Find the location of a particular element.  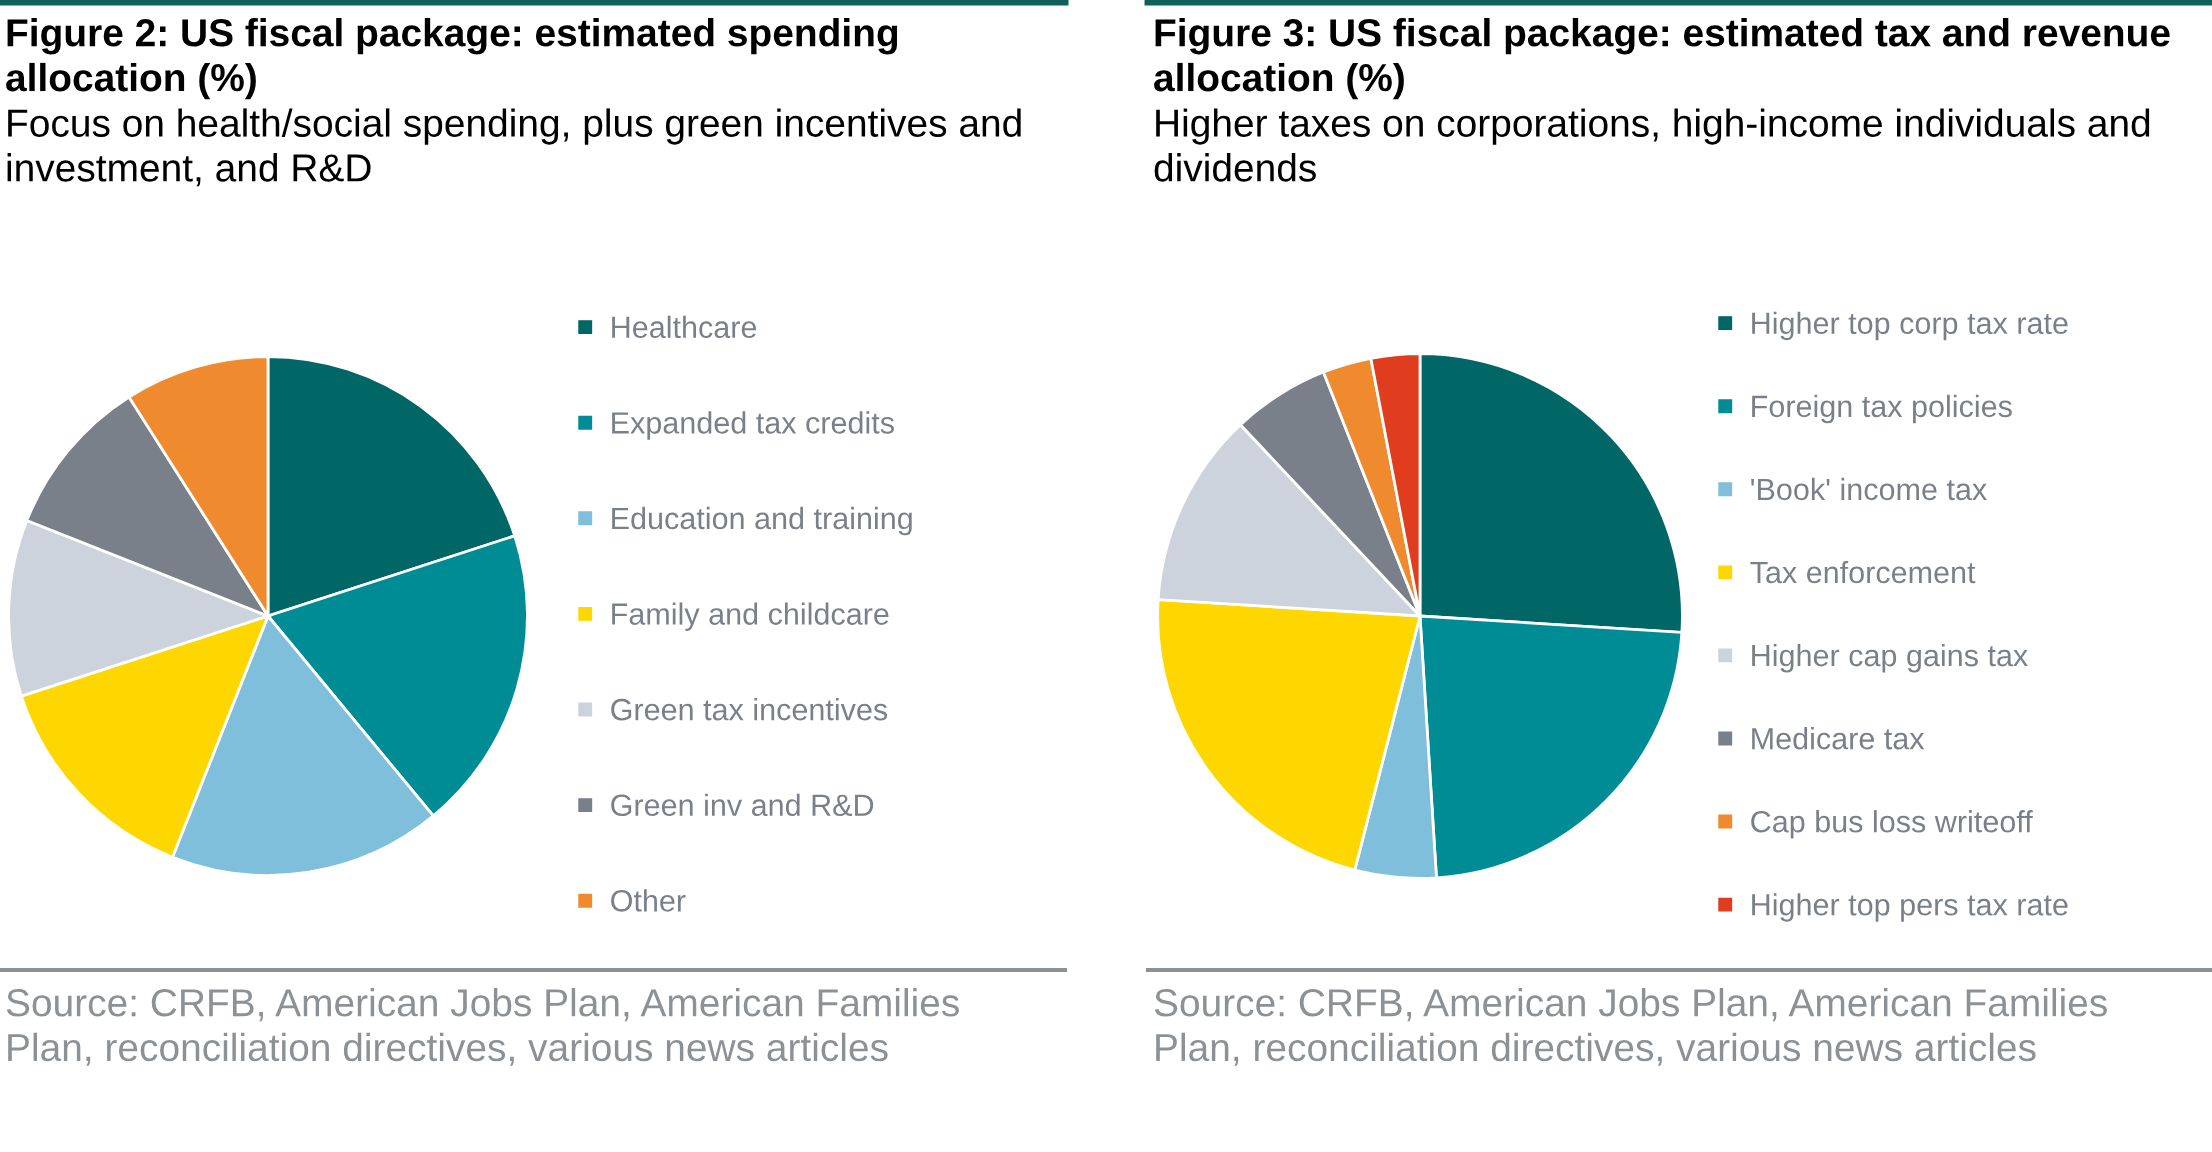

chart-subtitle: Higher taxes on corporations, high-income individuals and dividends is located at coordinates (1652, 145).